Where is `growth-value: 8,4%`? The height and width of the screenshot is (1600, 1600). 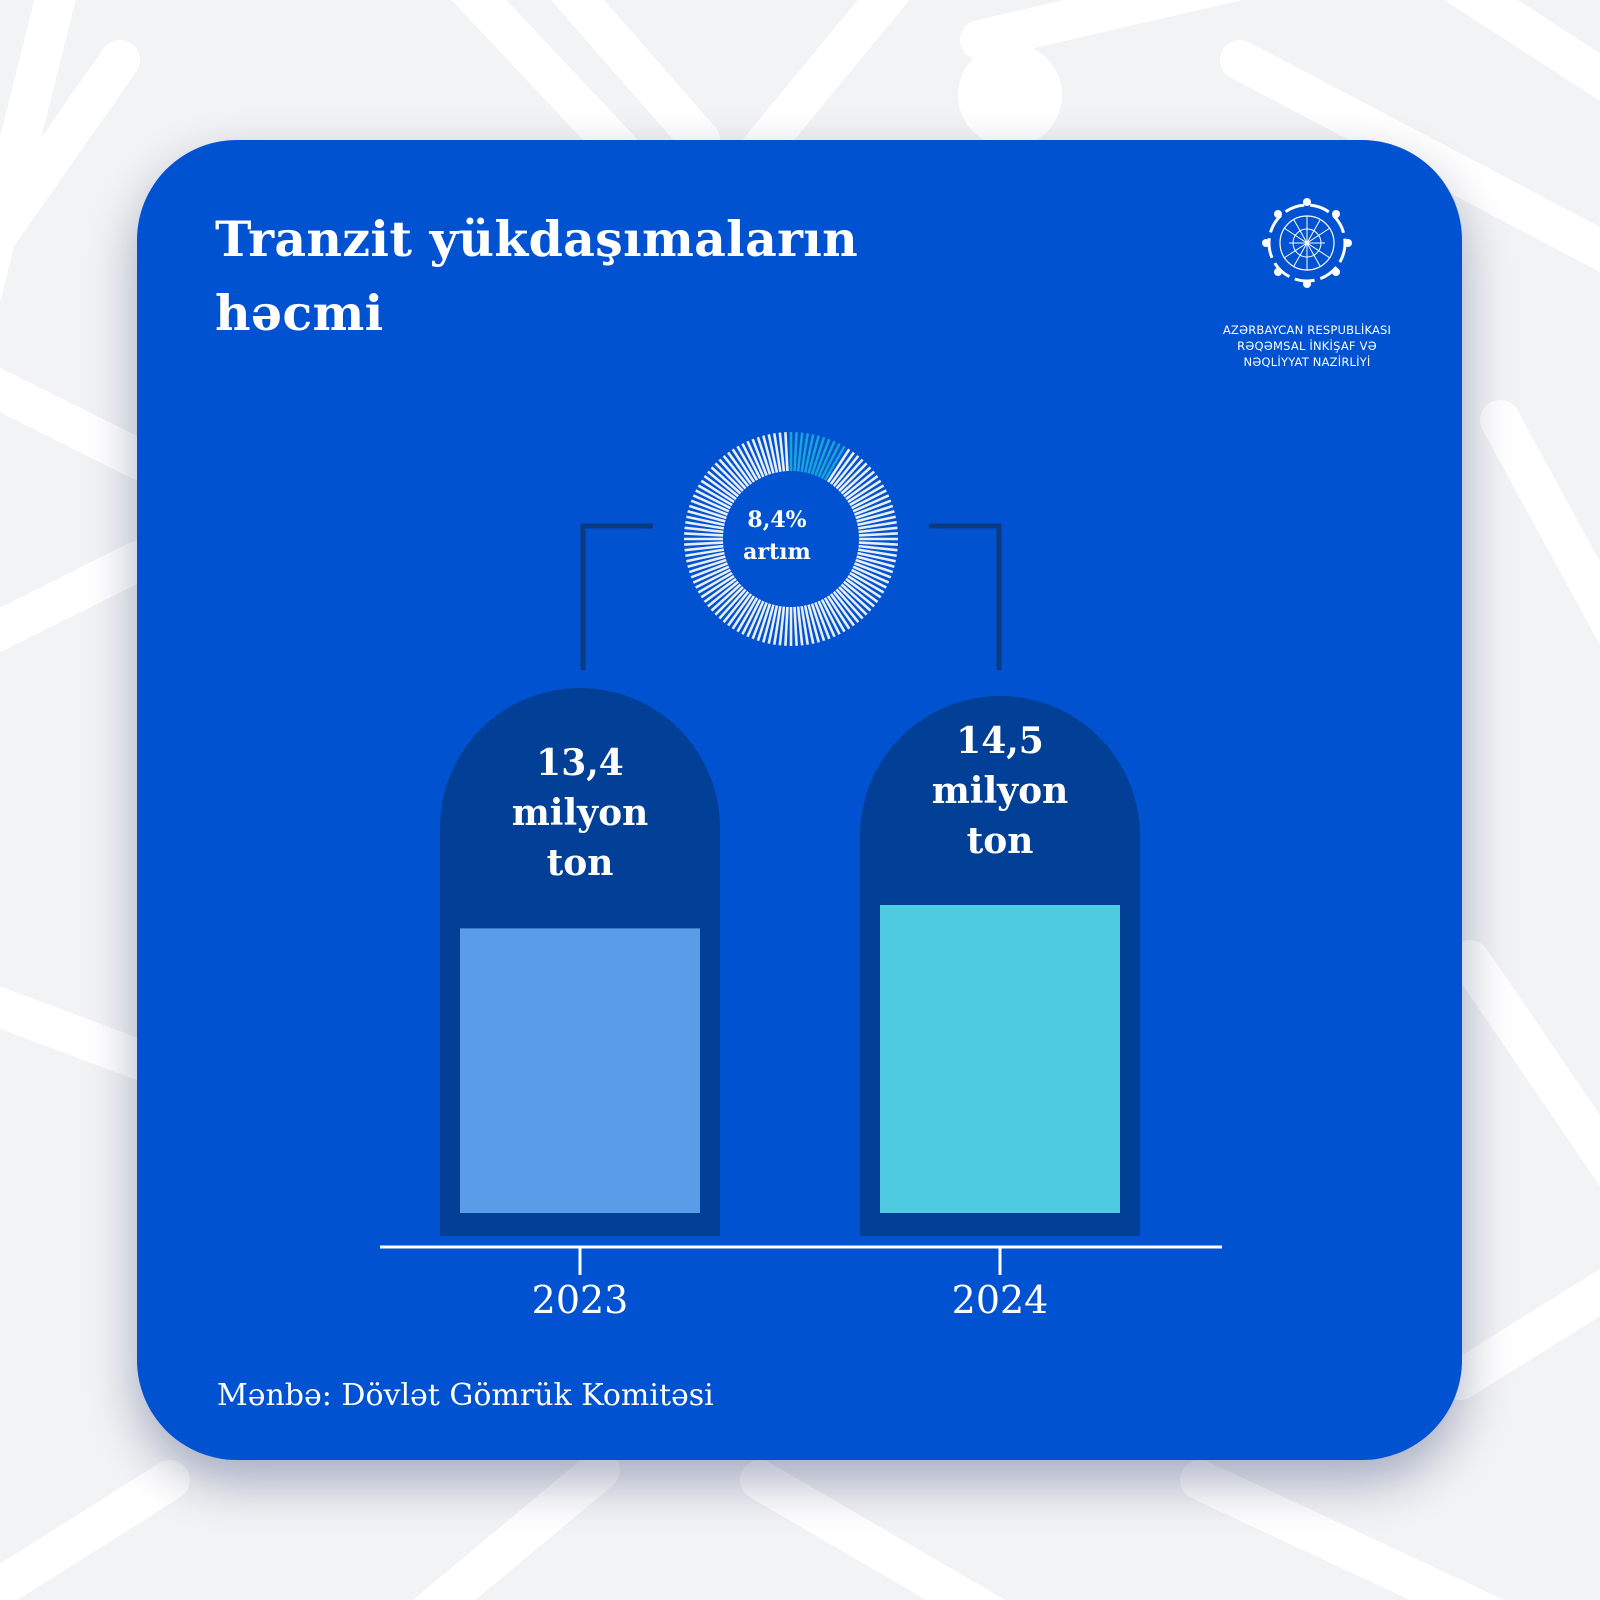
growth-value: 8,4% is located at coordinates (777, 520).